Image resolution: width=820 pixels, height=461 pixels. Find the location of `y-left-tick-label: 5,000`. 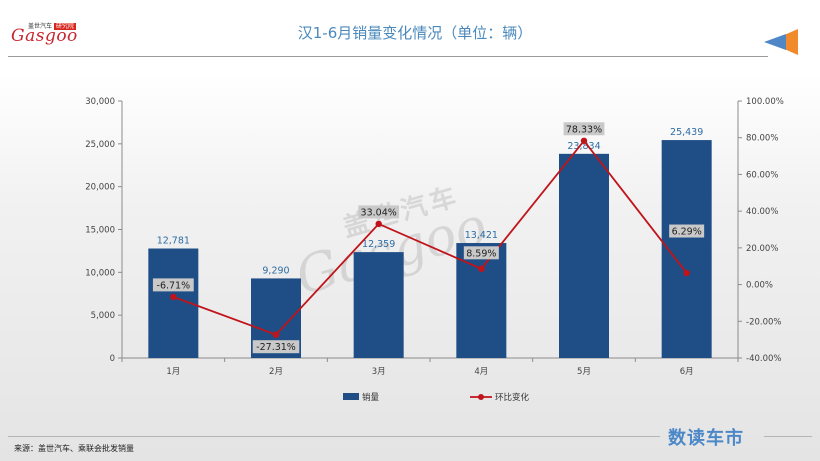

y-left-tick-label: 5,000 is located at coordinates (103, 316).